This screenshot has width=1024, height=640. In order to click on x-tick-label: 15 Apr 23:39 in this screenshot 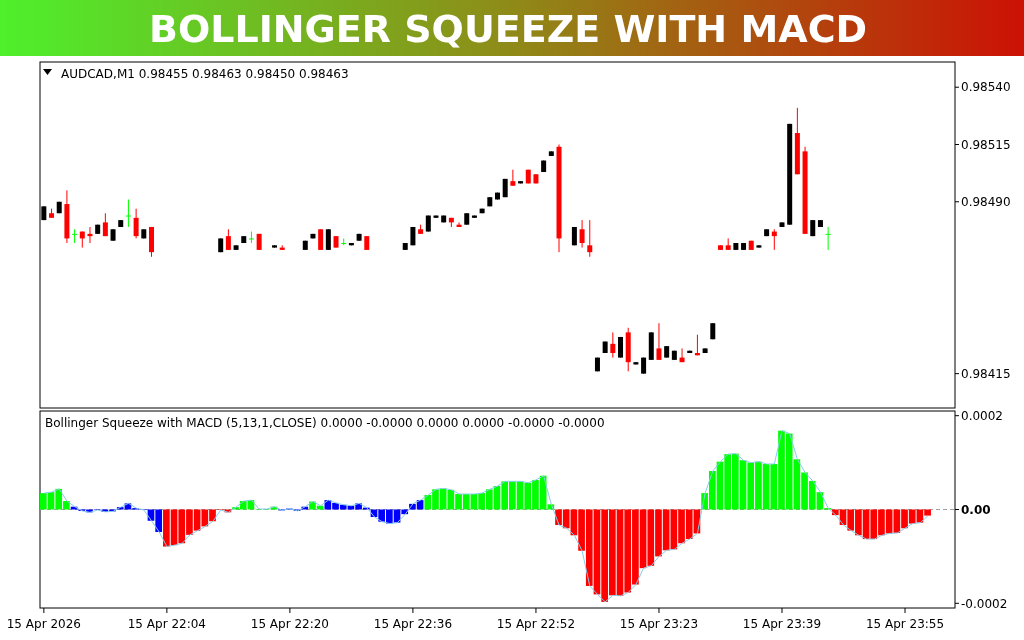, I will do `click(782, 624)`.